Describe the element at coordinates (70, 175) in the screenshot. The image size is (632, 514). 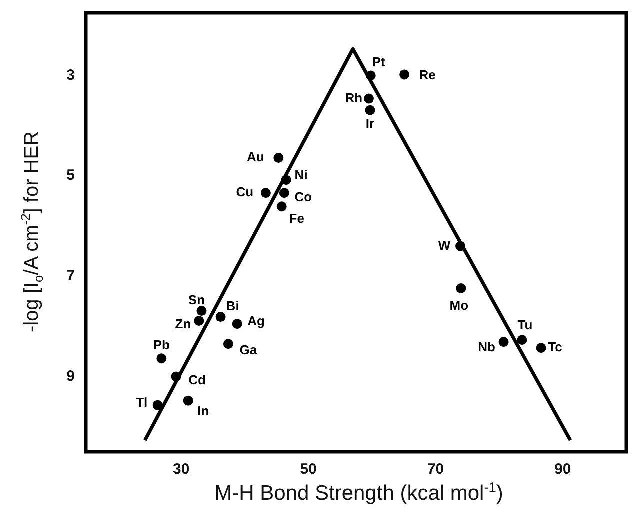
I see `y-tick-label: 5` at that location.